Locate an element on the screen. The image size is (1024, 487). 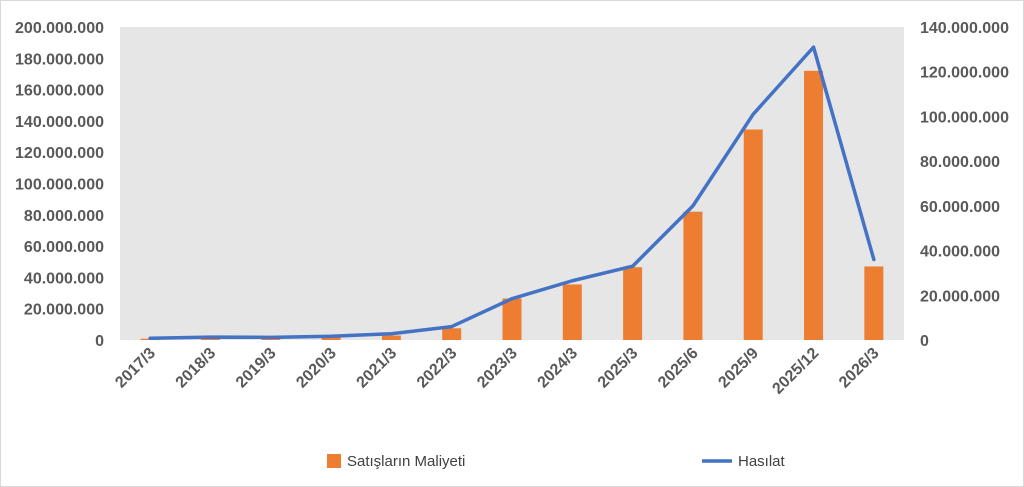
left-tick-label: 160.000.000 is located at coordinates (59, 91).